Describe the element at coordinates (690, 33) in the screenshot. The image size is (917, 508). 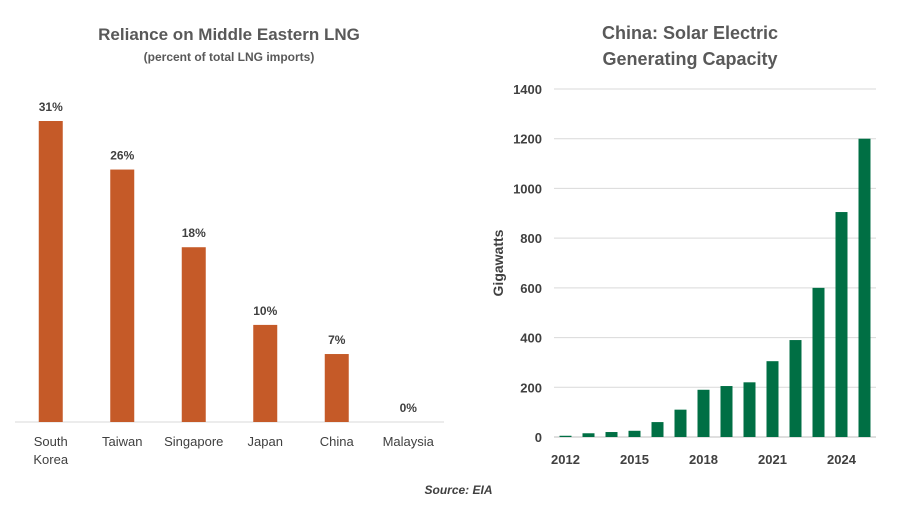
I see `chart-title: China: Solar Electric` at that location.